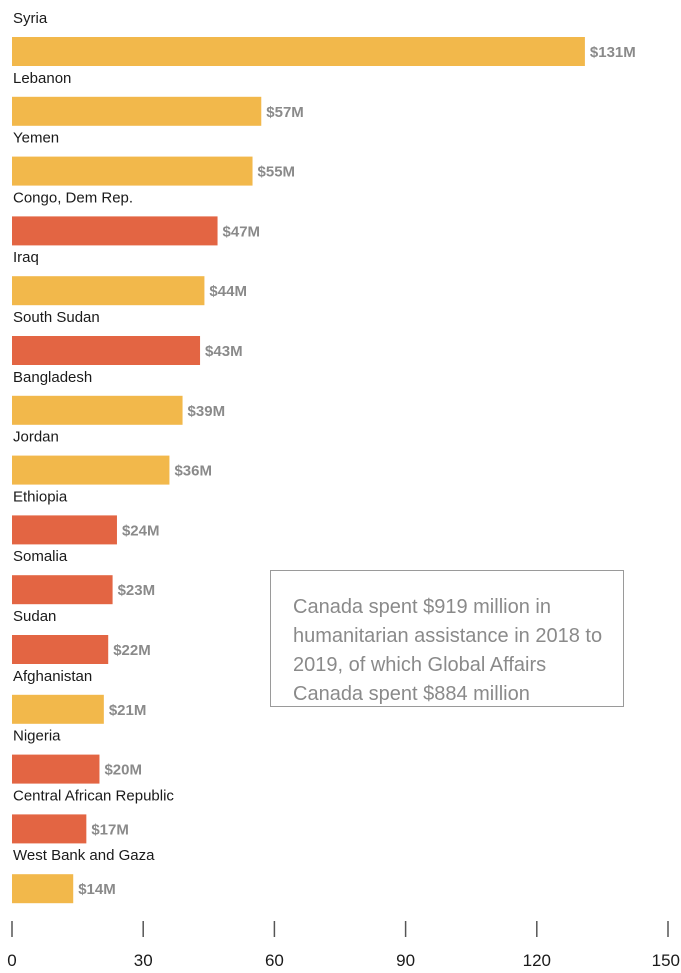  What do you see at coordinates (207, 411) in the screenshot?
I see `value-label: $39M` at bounding box center [207, 411].